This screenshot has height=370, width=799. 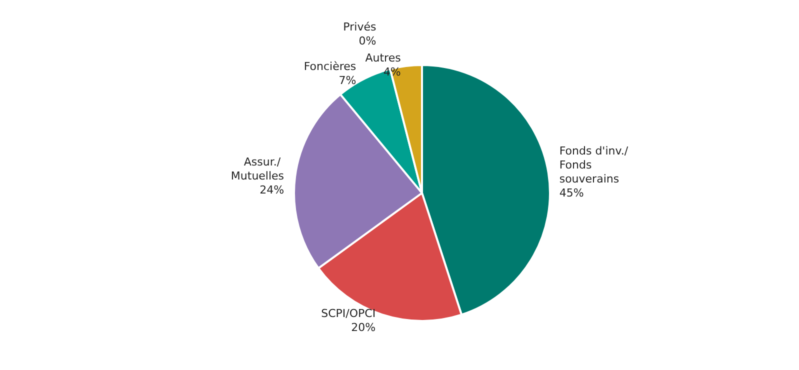 I want to click on slice-label: Assur./ Mutuelles, so click(x=257, y=169).